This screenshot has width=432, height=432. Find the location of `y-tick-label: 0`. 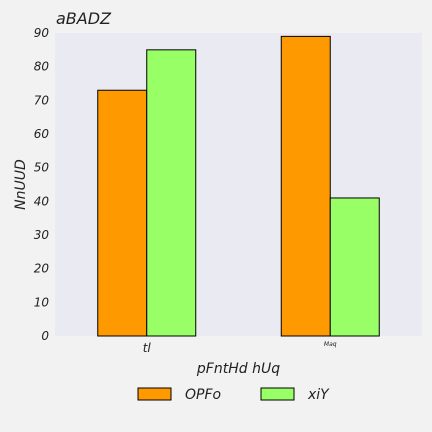

y-tick-label: 0 is located at coordinates (45, 336).